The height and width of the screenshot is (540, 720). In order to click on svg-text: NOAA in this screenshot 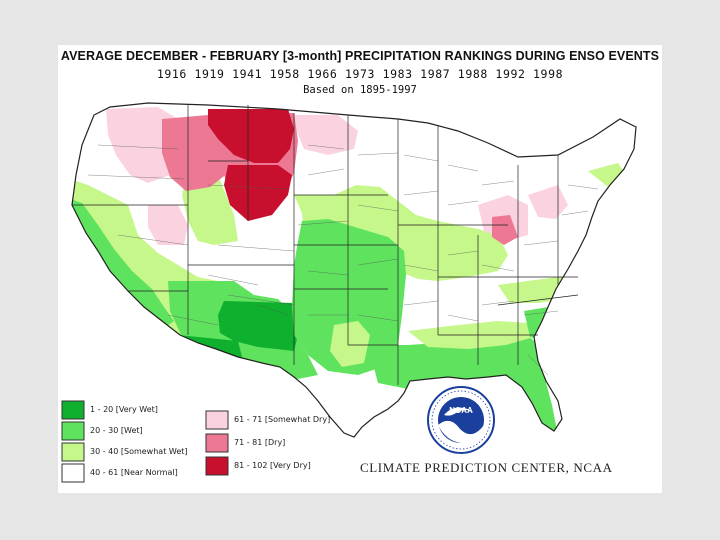, I will do `click(461, 410)`.